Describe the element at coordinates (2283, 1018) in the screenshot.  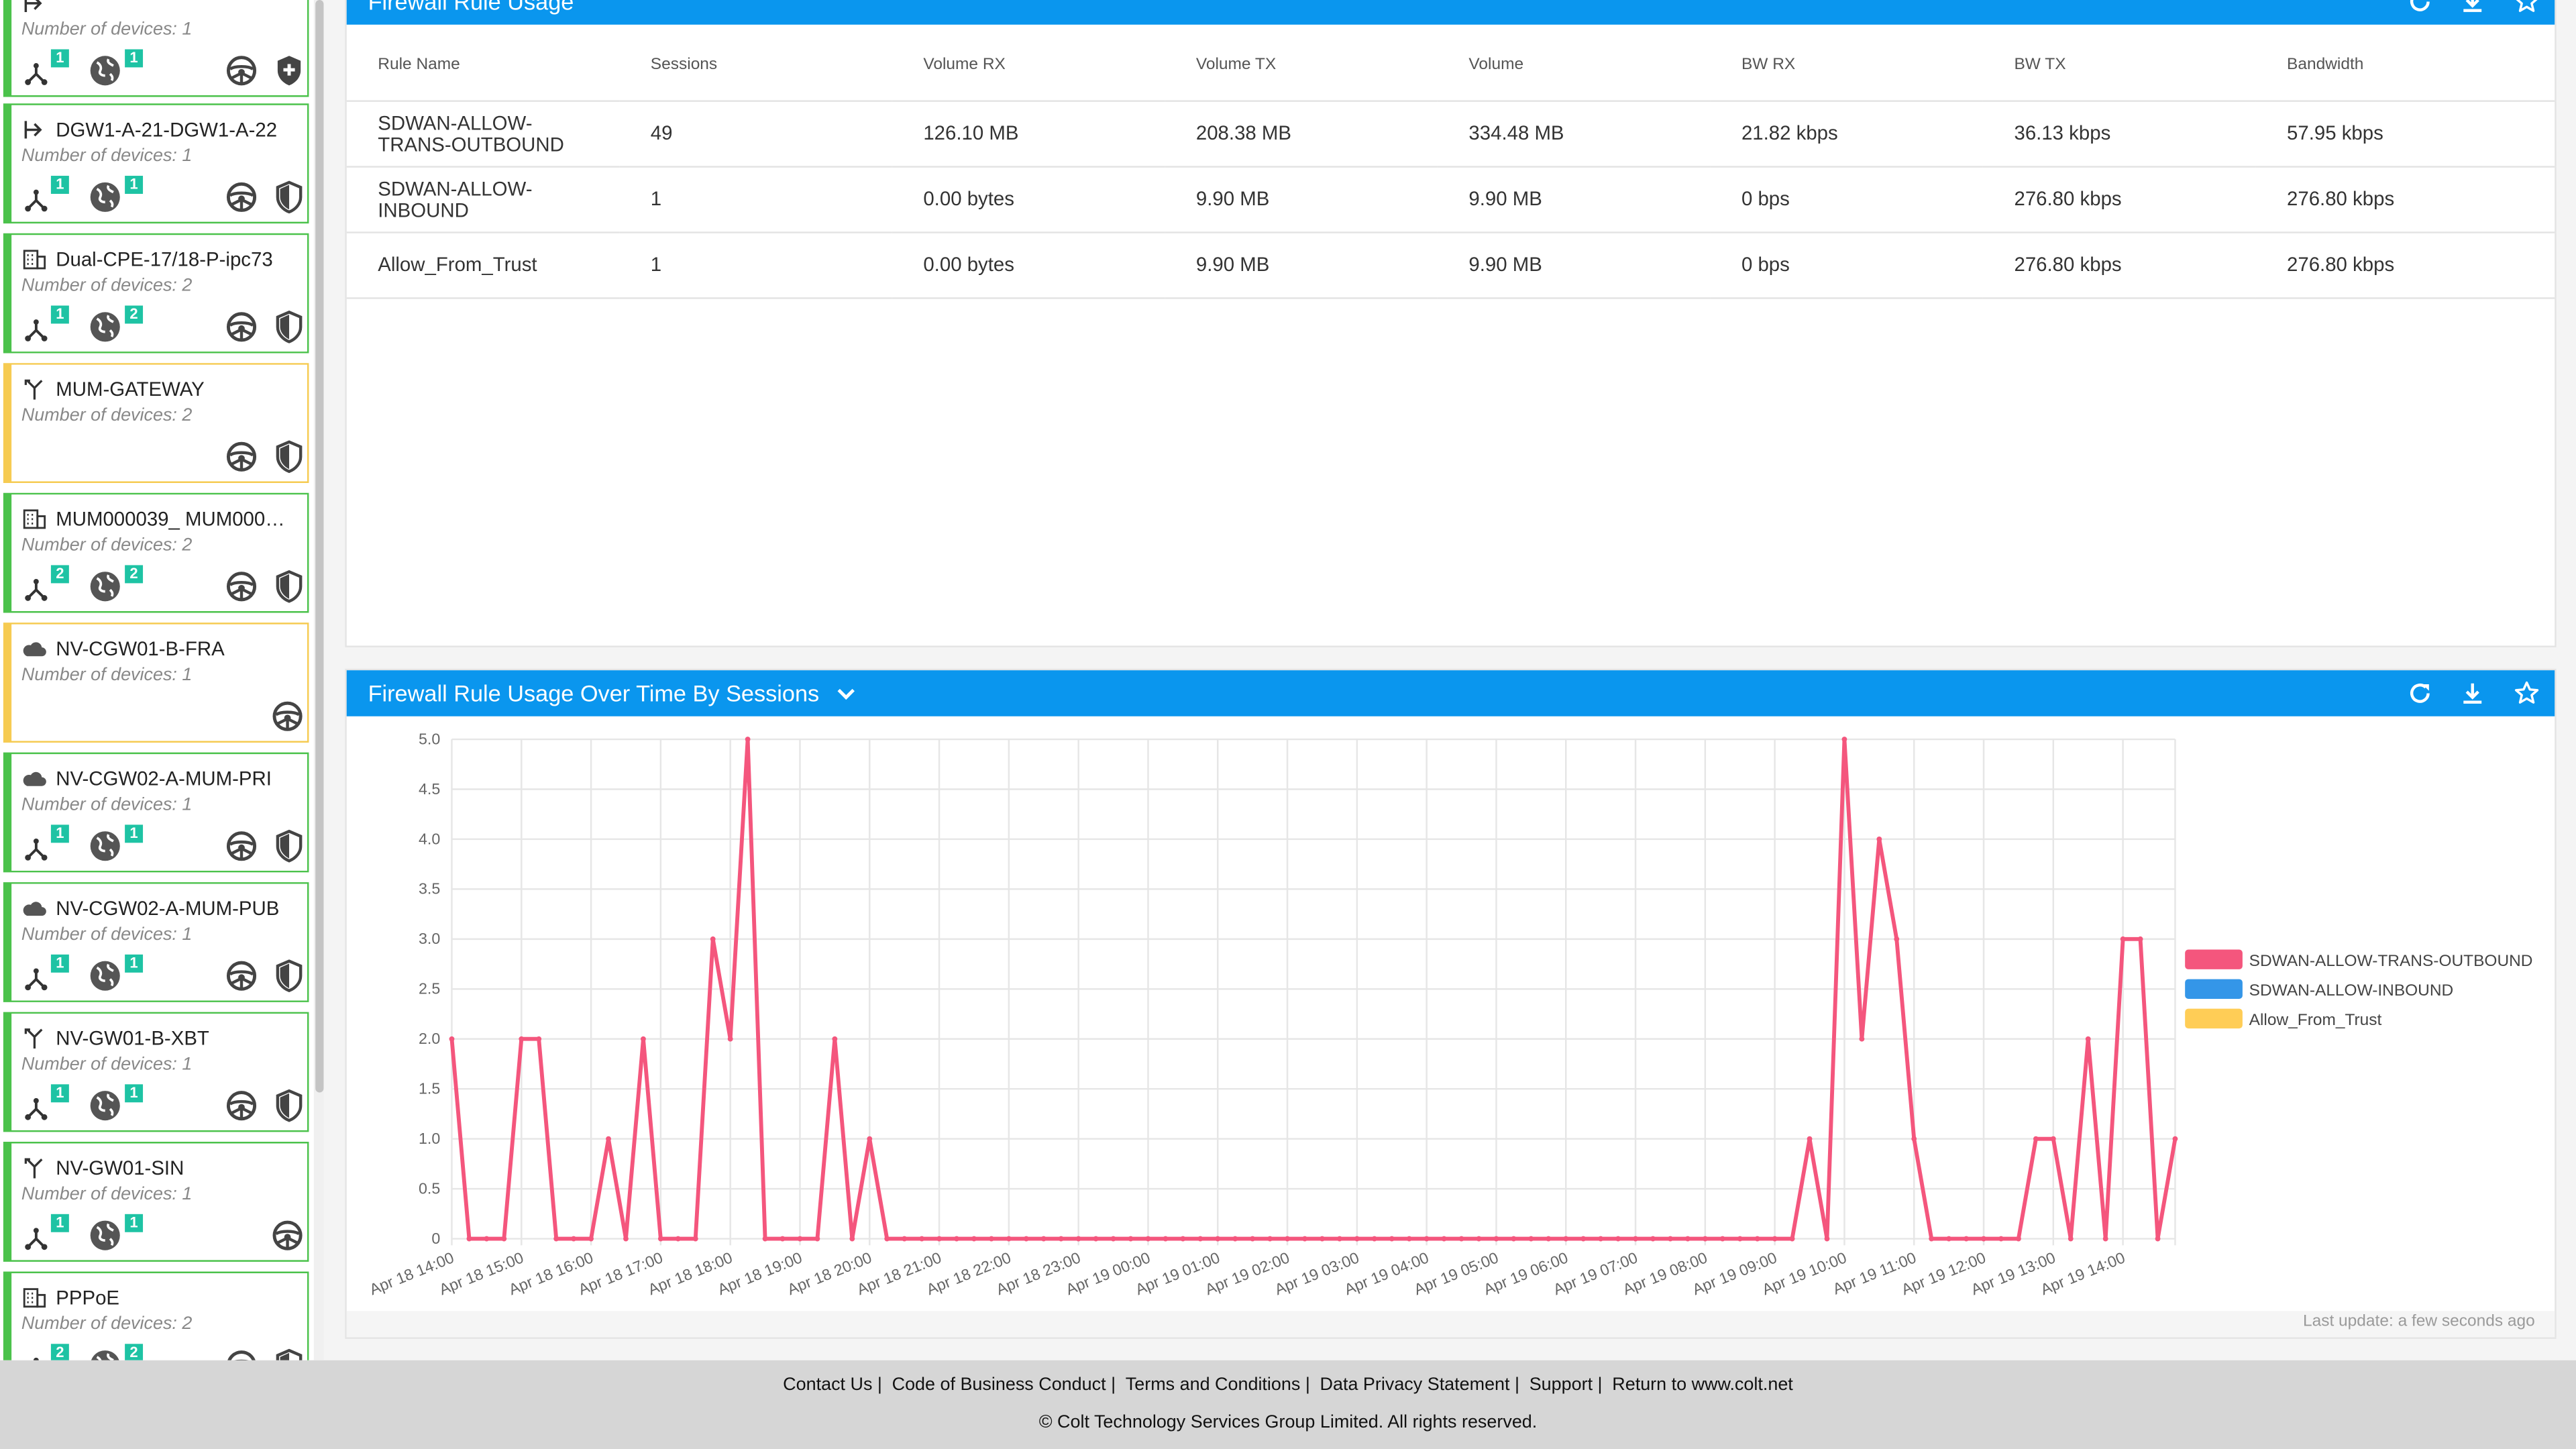
I see `legend-item: Allow_From_Trust` at that location.